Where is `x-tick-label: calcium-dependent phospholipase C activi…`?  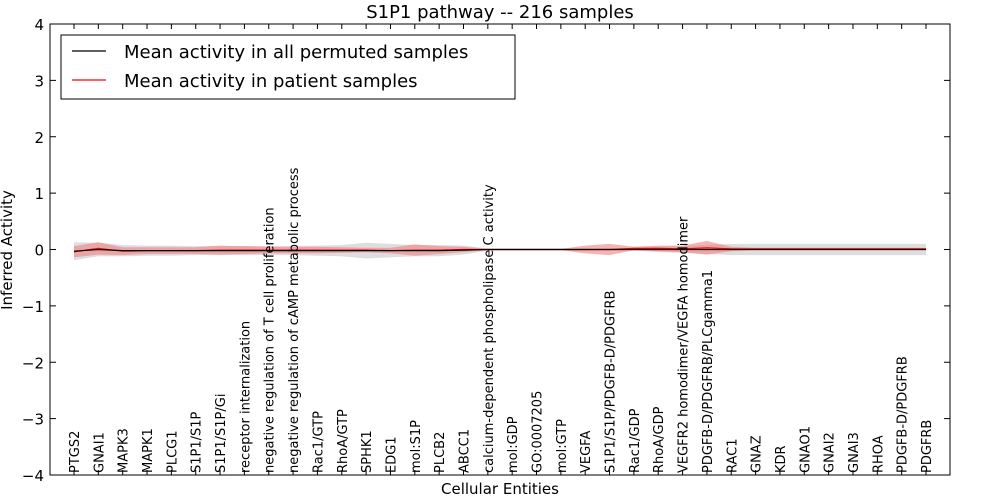
x-tick-label: calcium-dependent phospholipase C activi… is located at coordinates (489, 328).